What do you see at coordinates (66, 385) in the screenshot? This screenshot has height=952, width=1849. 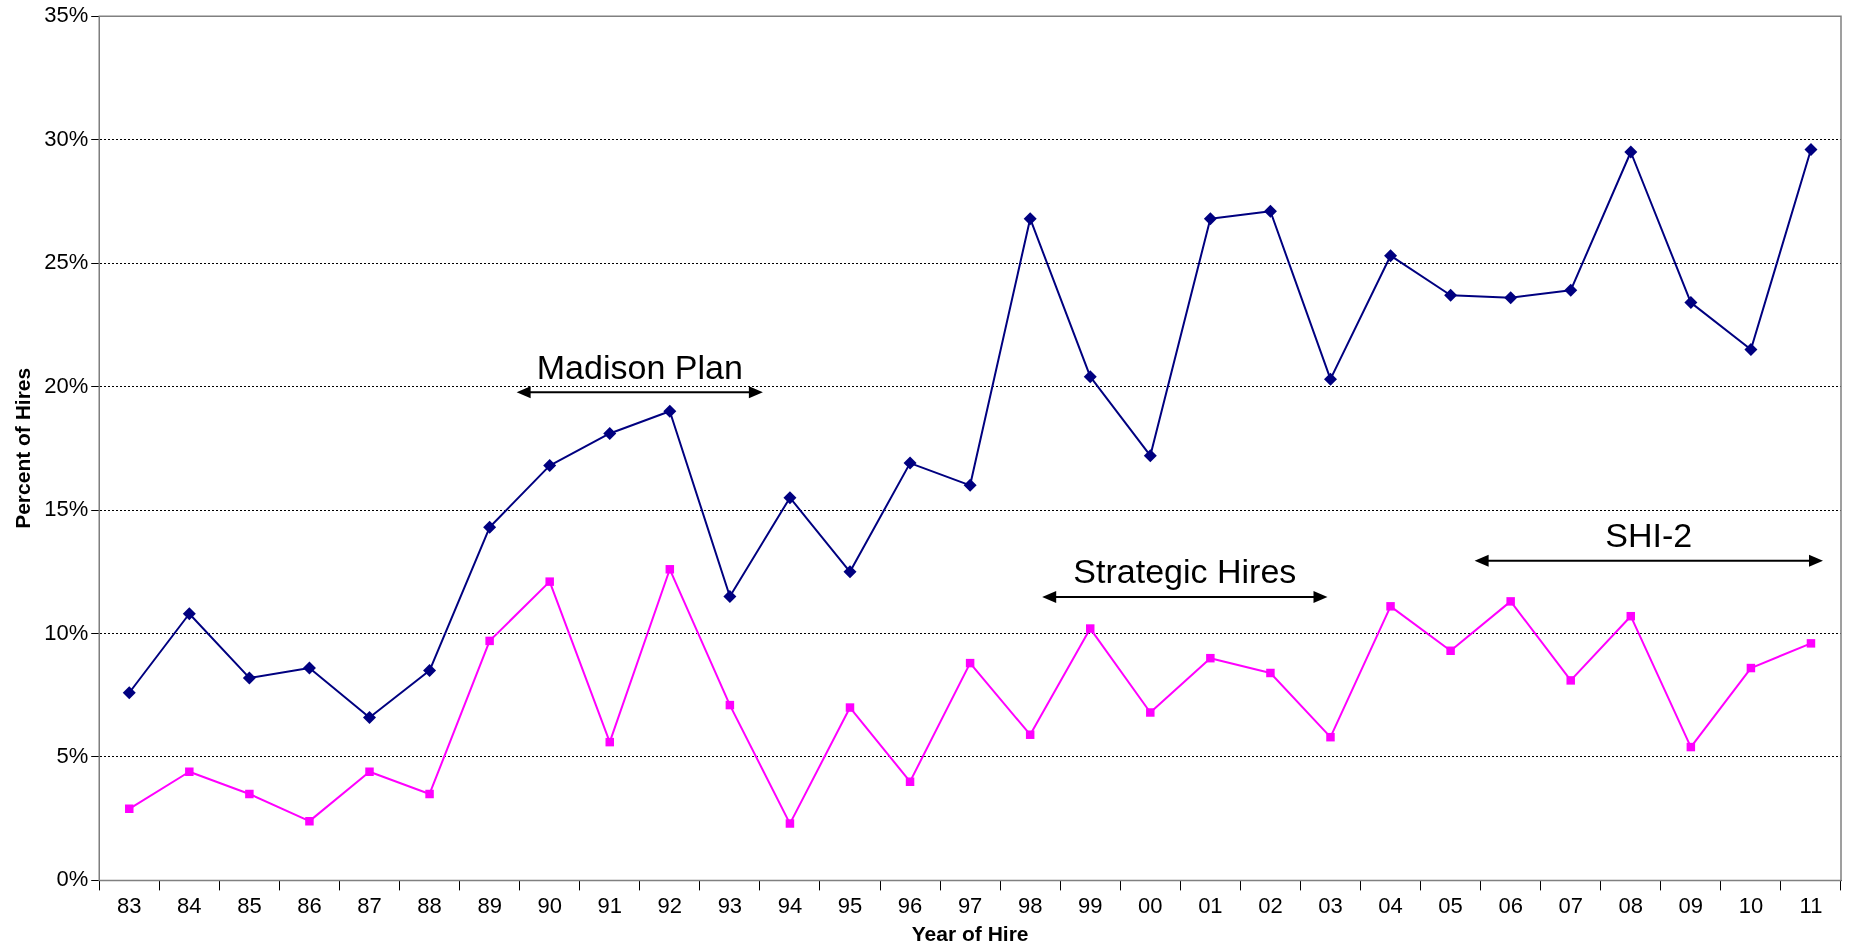 I see `y-tick-label: 20%` at bounding box center [66, 385].